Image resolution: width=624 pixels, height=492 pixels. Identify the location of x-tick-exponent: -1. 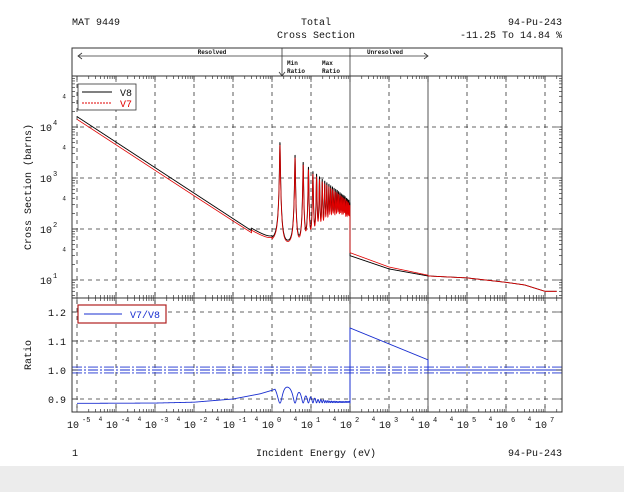
(242, 421).